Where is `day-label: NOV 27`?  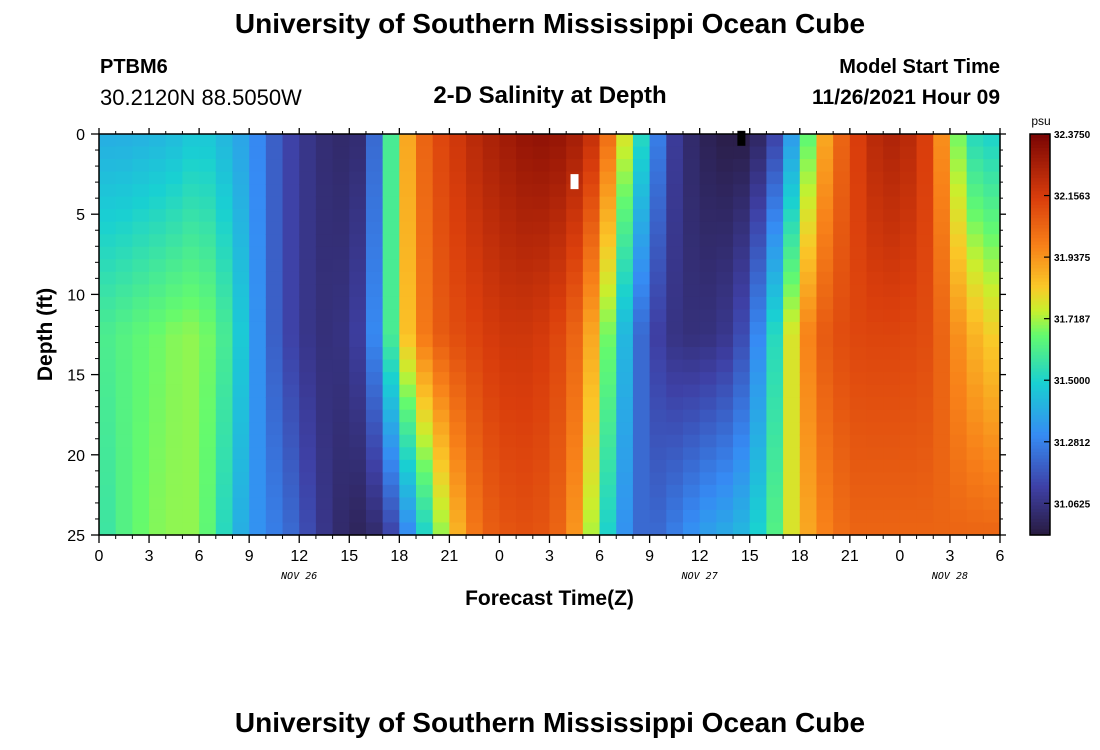
day-label: NOV 27 is located at coordinates (699, 576).